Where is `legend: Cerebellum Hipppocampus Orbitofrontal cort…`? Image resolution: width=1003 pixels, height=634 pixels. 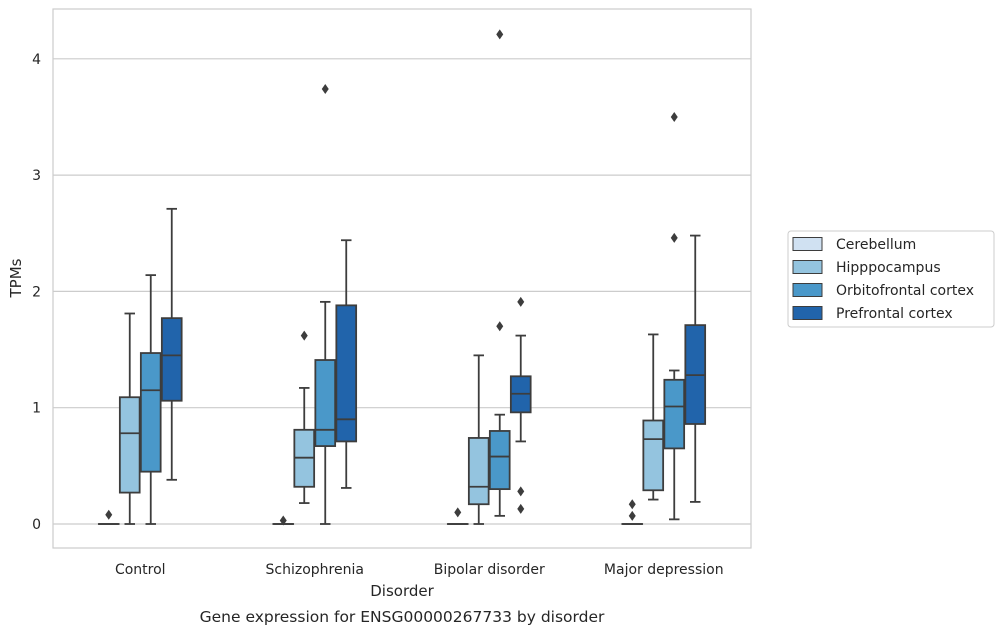 legend: Cerebellum Hipppocampus Orbitofrontal cort… is located at coordinates (891, 279).